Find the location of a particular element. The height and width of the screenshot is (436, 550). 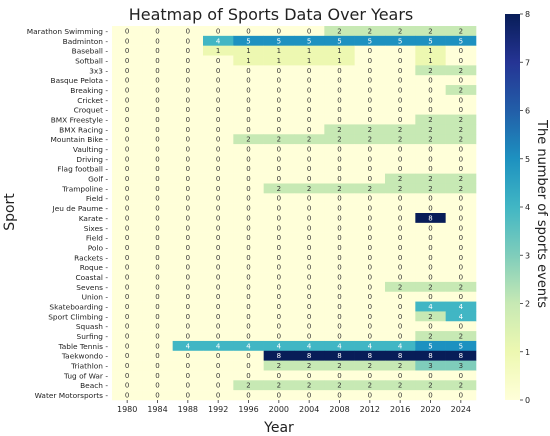

cell-value-label: 5 is located at coordinates (430, 346).